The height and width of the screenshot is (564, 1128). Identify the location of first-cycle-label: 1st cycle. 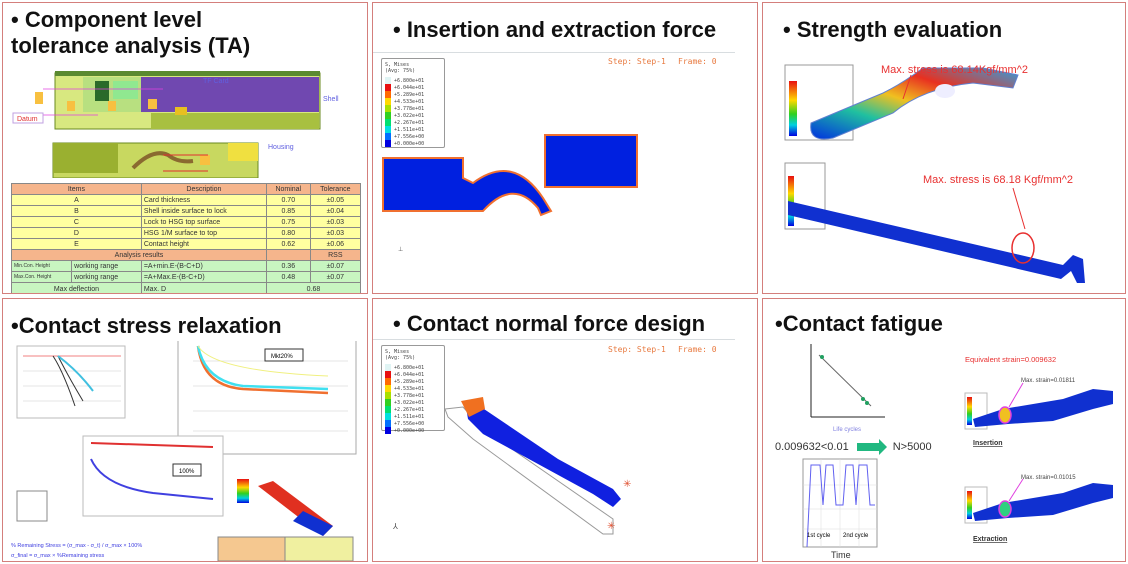
(819, 536).